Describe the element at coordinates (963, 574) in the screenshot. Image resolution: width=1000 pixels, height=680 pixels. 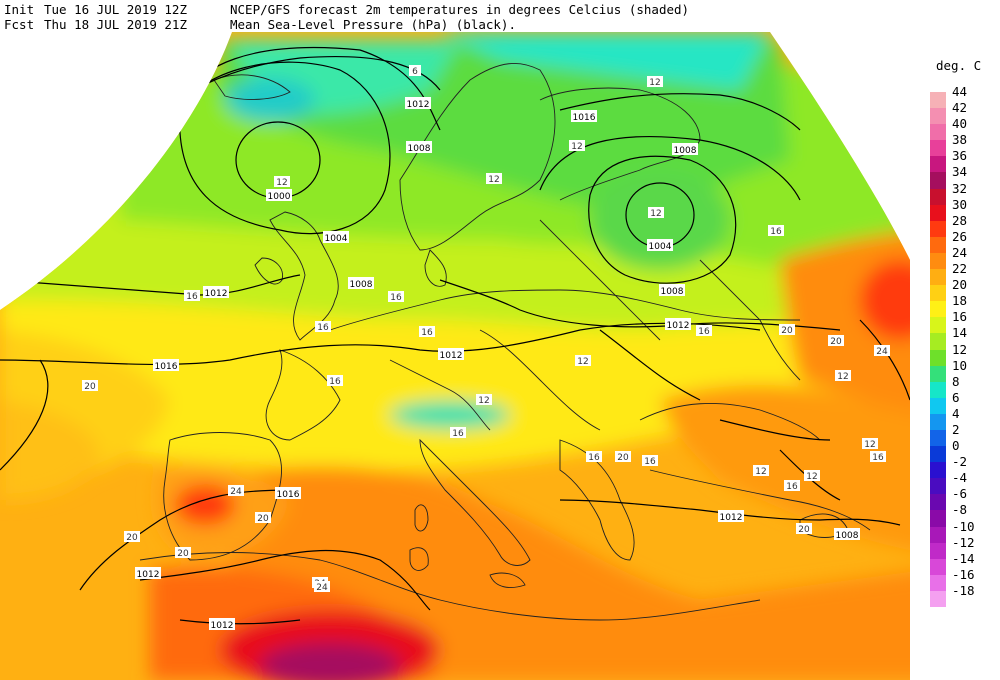
I see `legend-label: -16` at that location.